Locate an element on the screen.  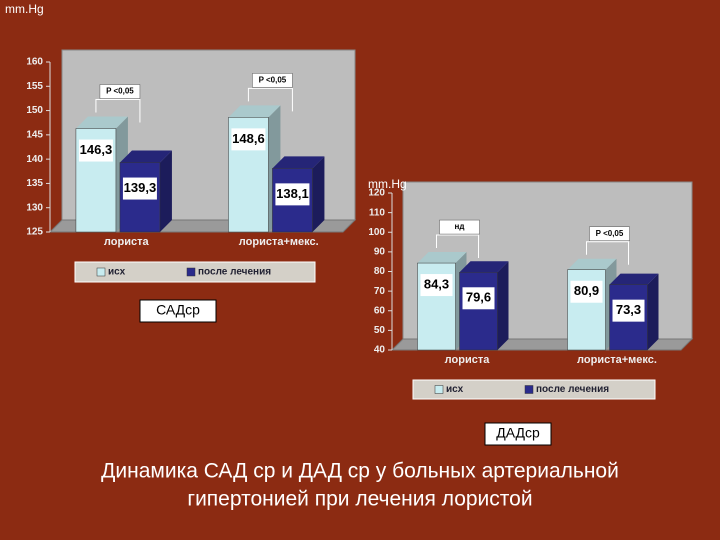
bar is located at coordinates (478, 311).